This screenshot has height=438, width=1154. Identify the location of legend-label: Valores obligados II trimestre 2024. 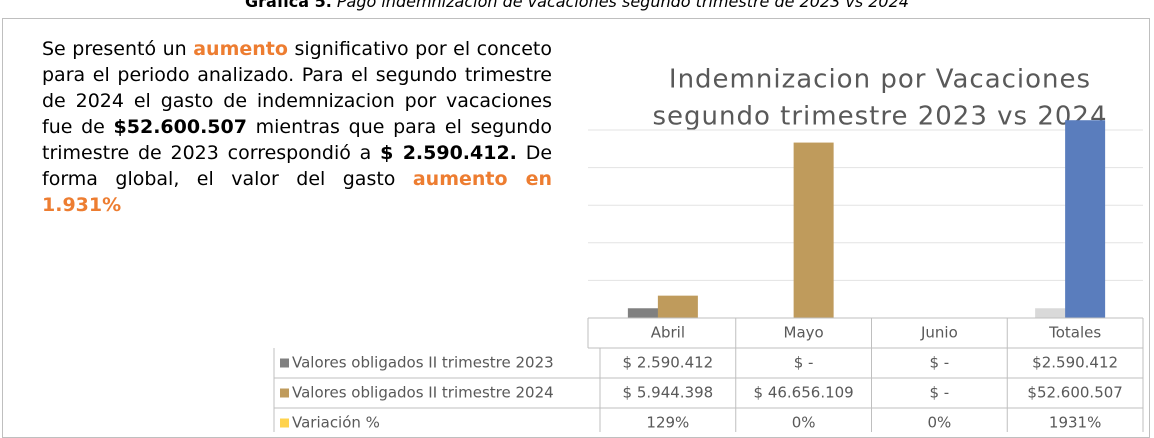
(423, 393).